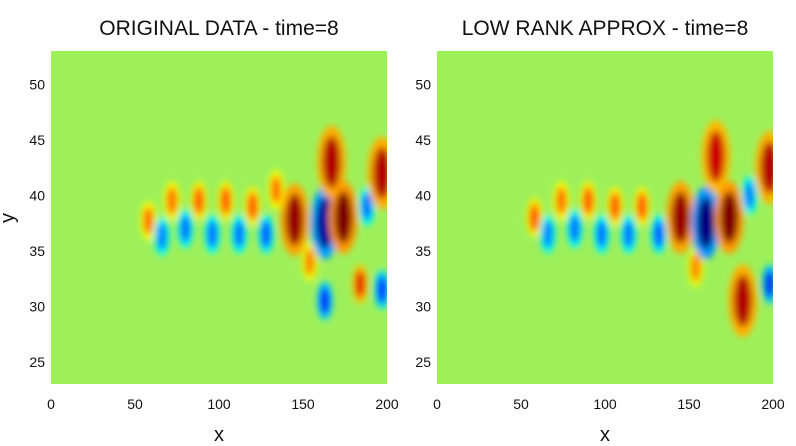  I want to click on heatmap-features, so click(263, 223).